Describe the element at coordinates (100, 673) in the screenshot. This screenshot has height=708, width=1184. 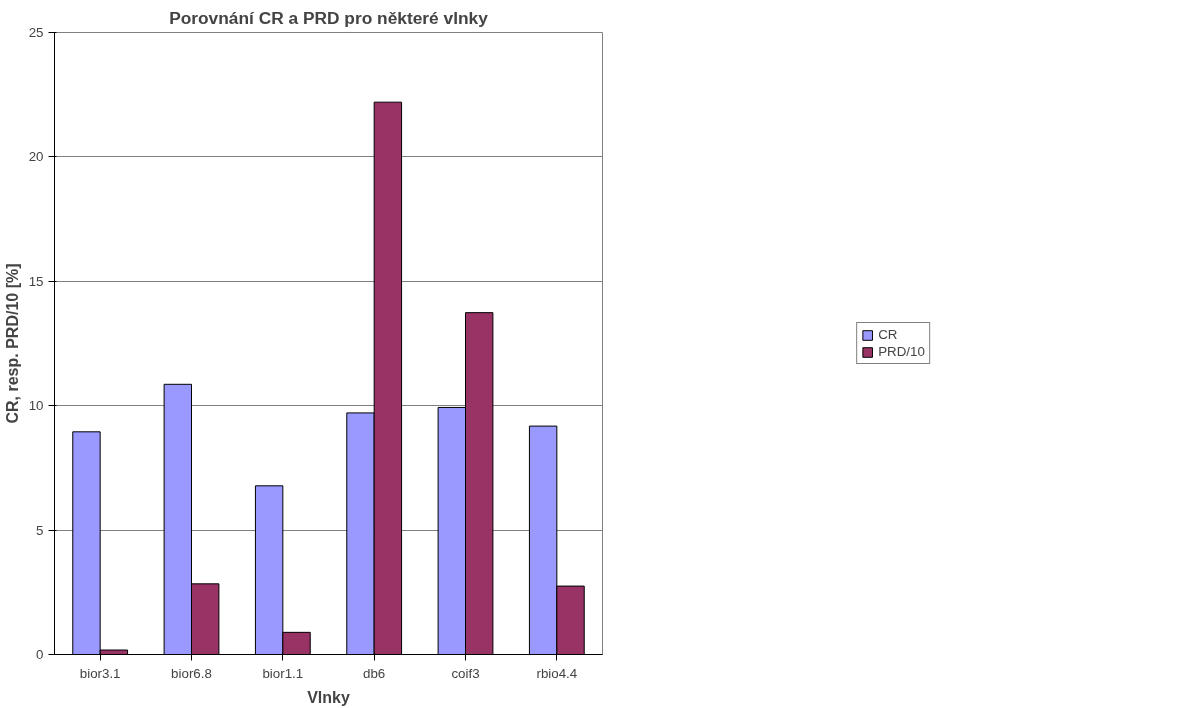
I see `x-tick-label: bior3.1` at that location.